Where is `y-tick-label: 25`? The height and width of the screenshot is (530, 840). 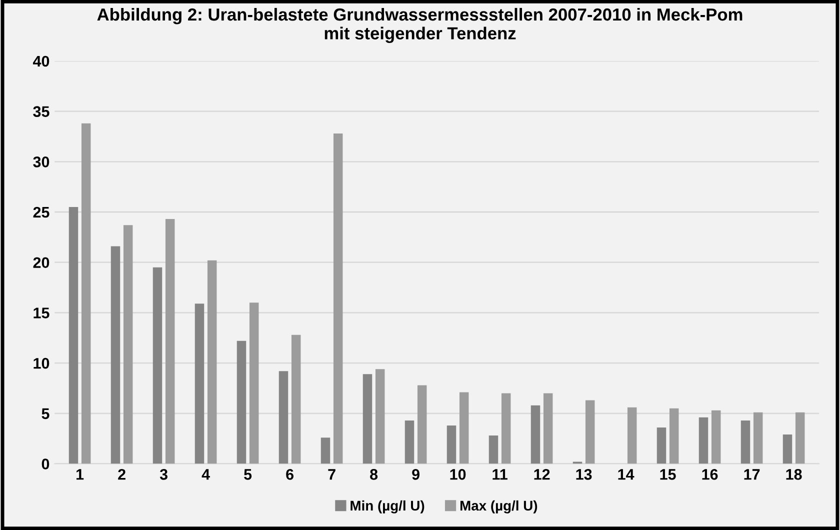
y-tick-label: 25 is located at coordinates (41, 212).